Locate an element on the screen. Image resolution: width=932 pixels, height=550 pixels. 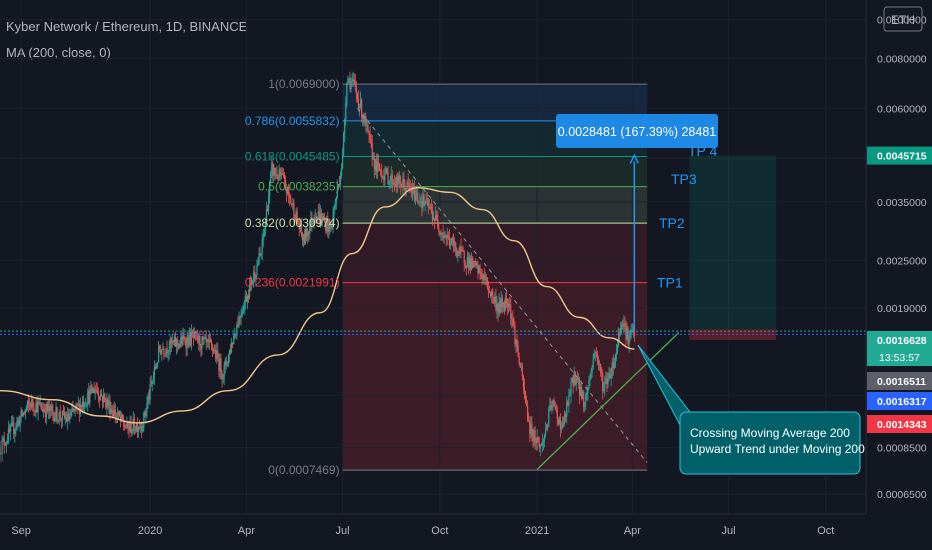
indicator-legend: MA (200, close, 0) is located at coordinates (58, 52).